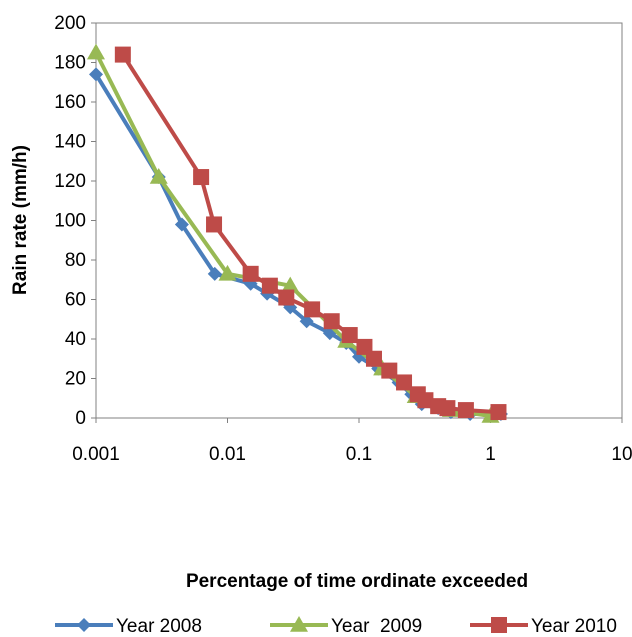 This screenshot has width=632, height=637. What do you see at coordinates (70, 102) in the screenshot?
I see `y-tick-label: 160` at bounding box center [70, 102].